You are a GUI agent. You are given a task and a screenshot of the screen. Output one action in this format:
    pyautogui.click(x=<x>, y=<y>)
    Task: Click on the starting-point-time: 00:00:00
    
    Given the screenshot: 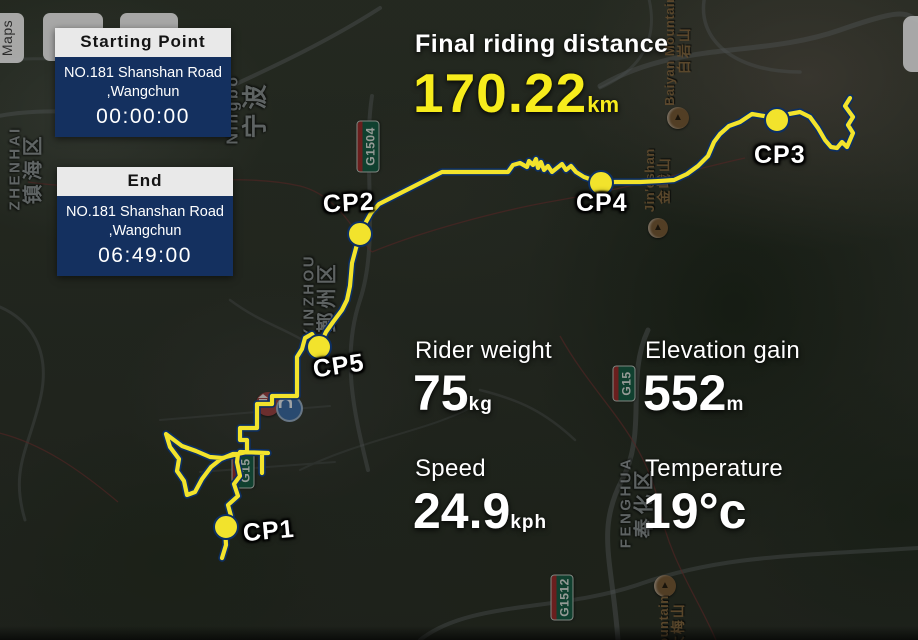 What is the action you would take?
    pyautogui.click(x=143, y=116)
    